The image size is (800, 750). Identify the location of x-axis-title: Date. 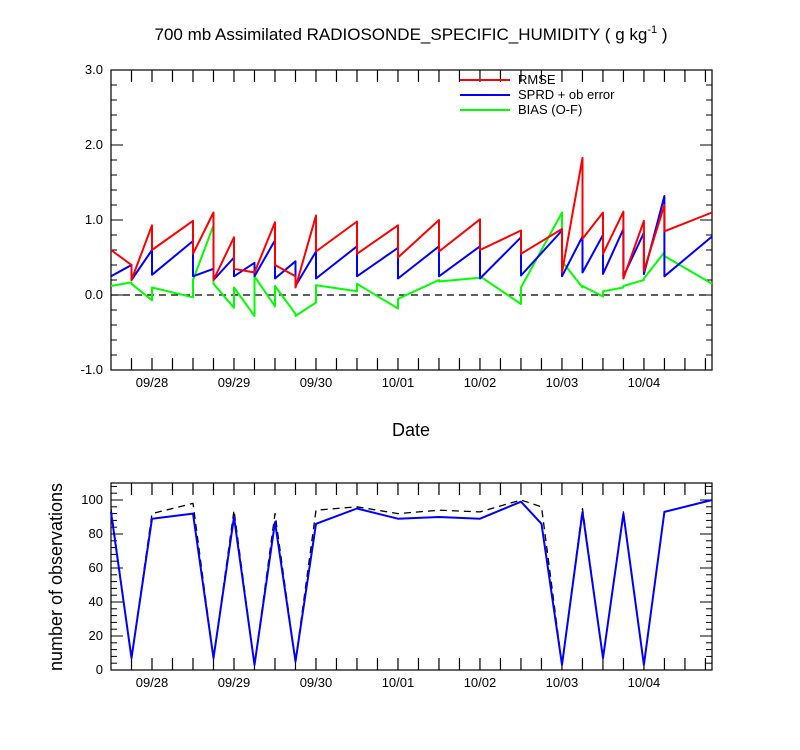
(411, 430).